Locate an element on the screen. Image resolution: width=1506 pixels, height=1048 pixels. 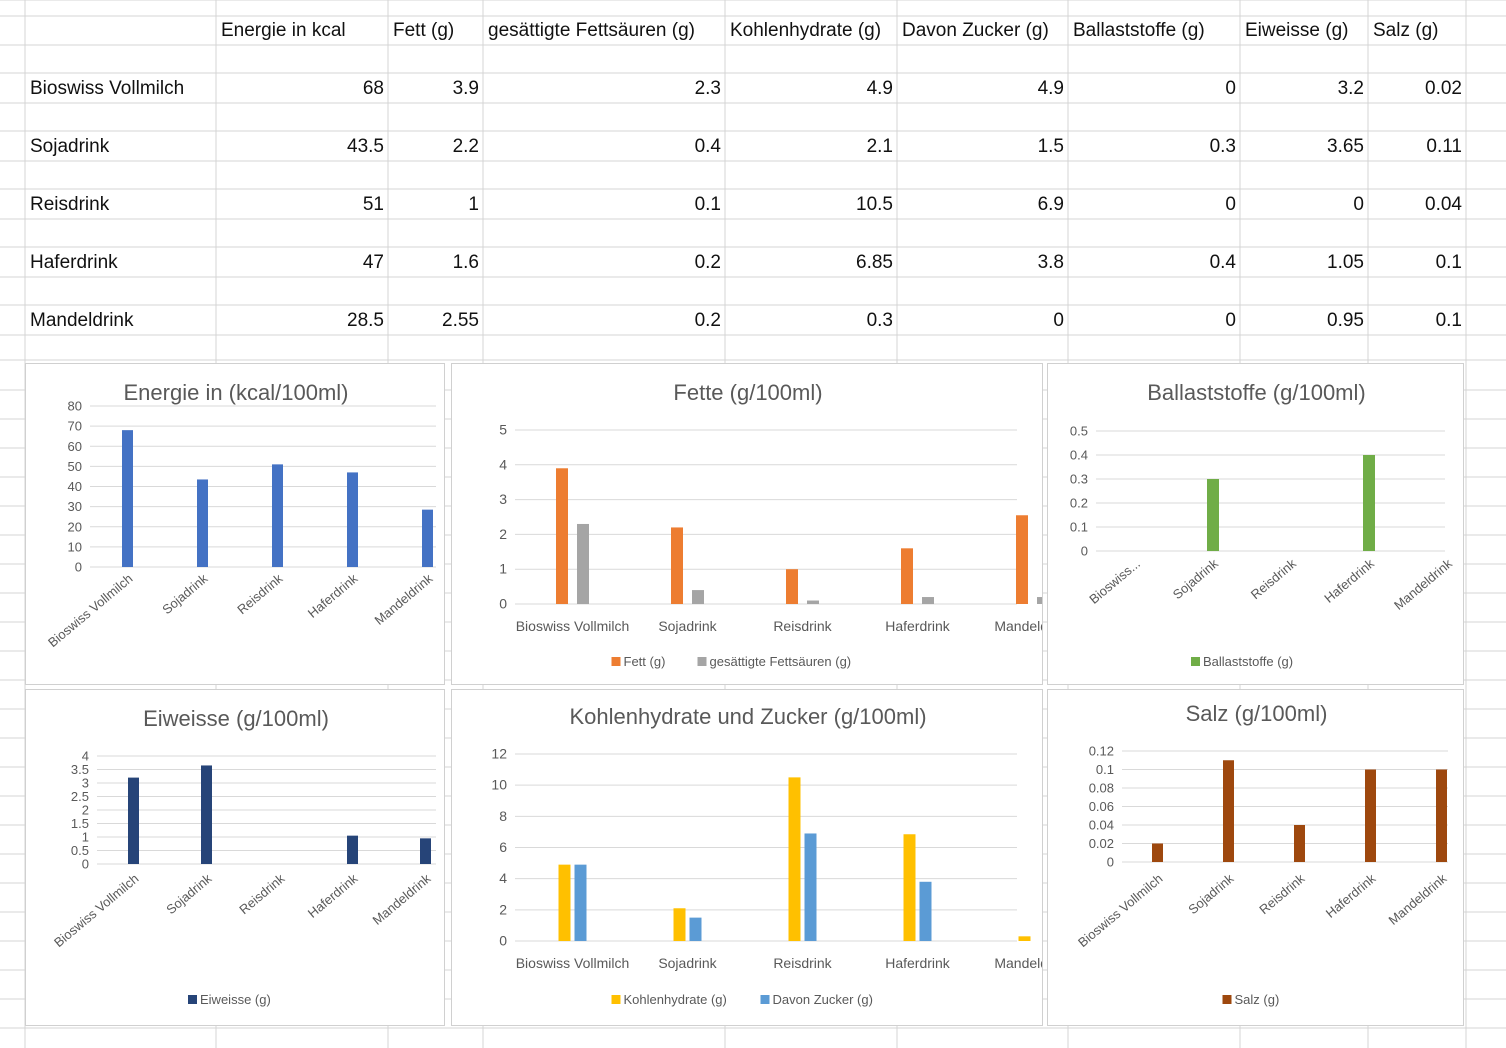
table-cell: 2.1 is located at coordinates (879, 146).